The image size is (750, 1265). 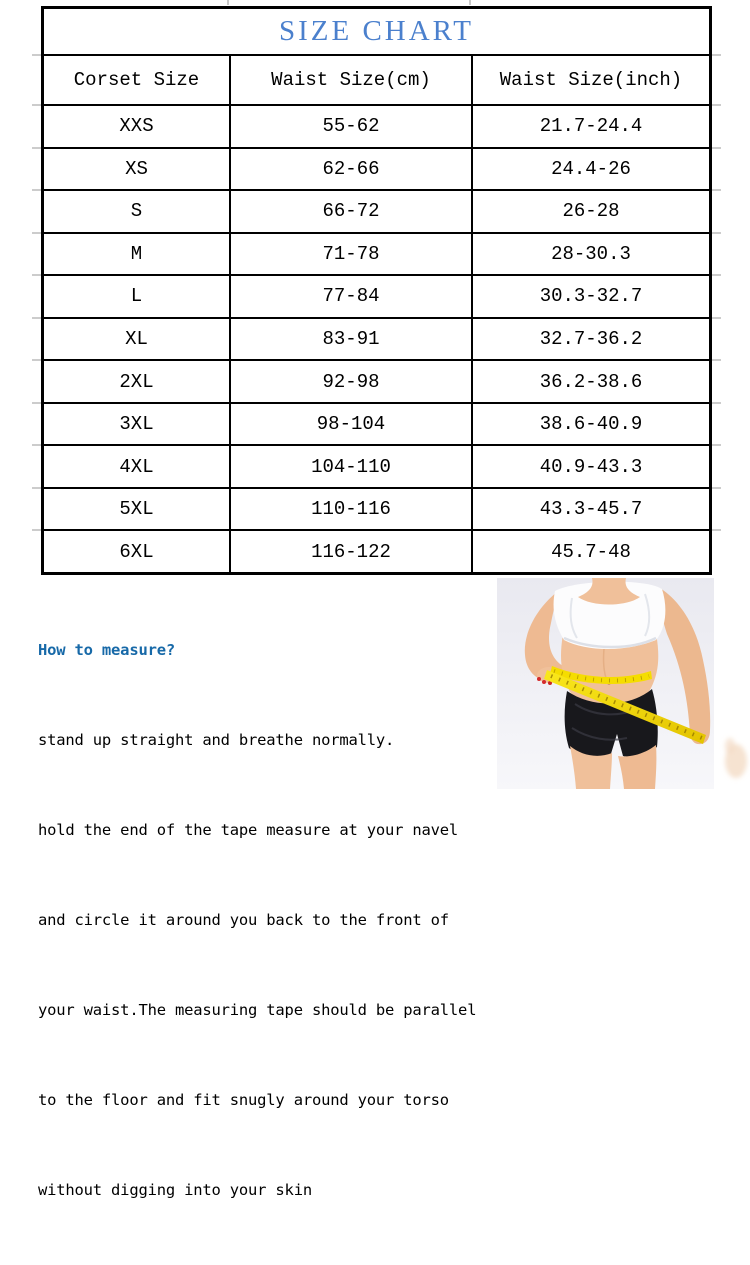 What do you see at coordinates (350, 466) in the screenshot?
I see `cell-waist-cm: 104-110` at bounding box center [350, 466].